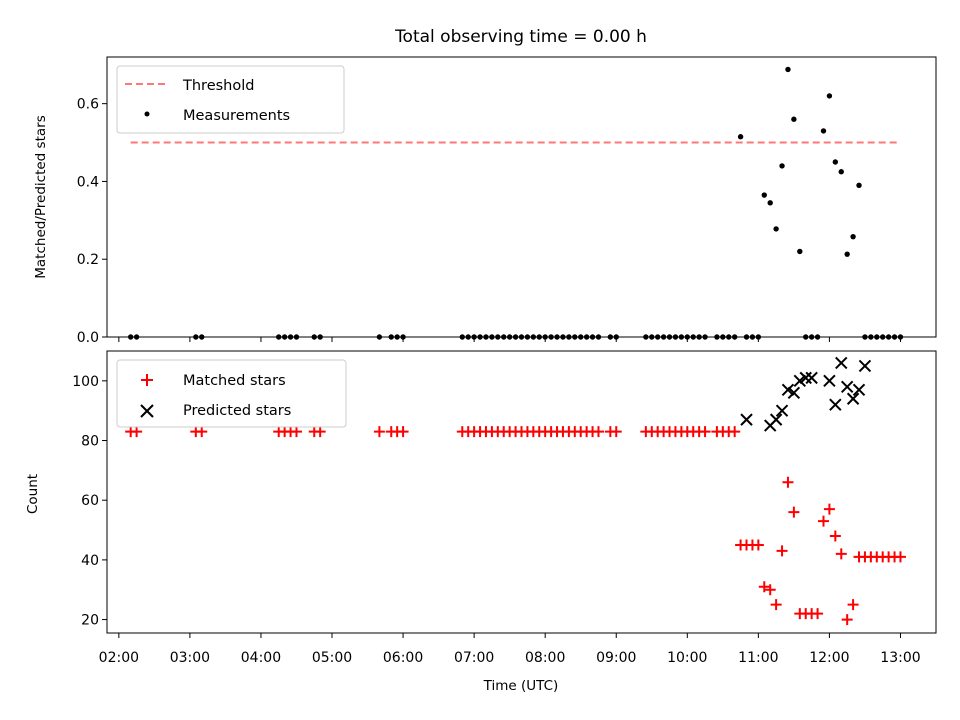  Describe the element at coordinates (90, 561) in the screenshot. I see `y-tick-label-bottom: 40` at that location.